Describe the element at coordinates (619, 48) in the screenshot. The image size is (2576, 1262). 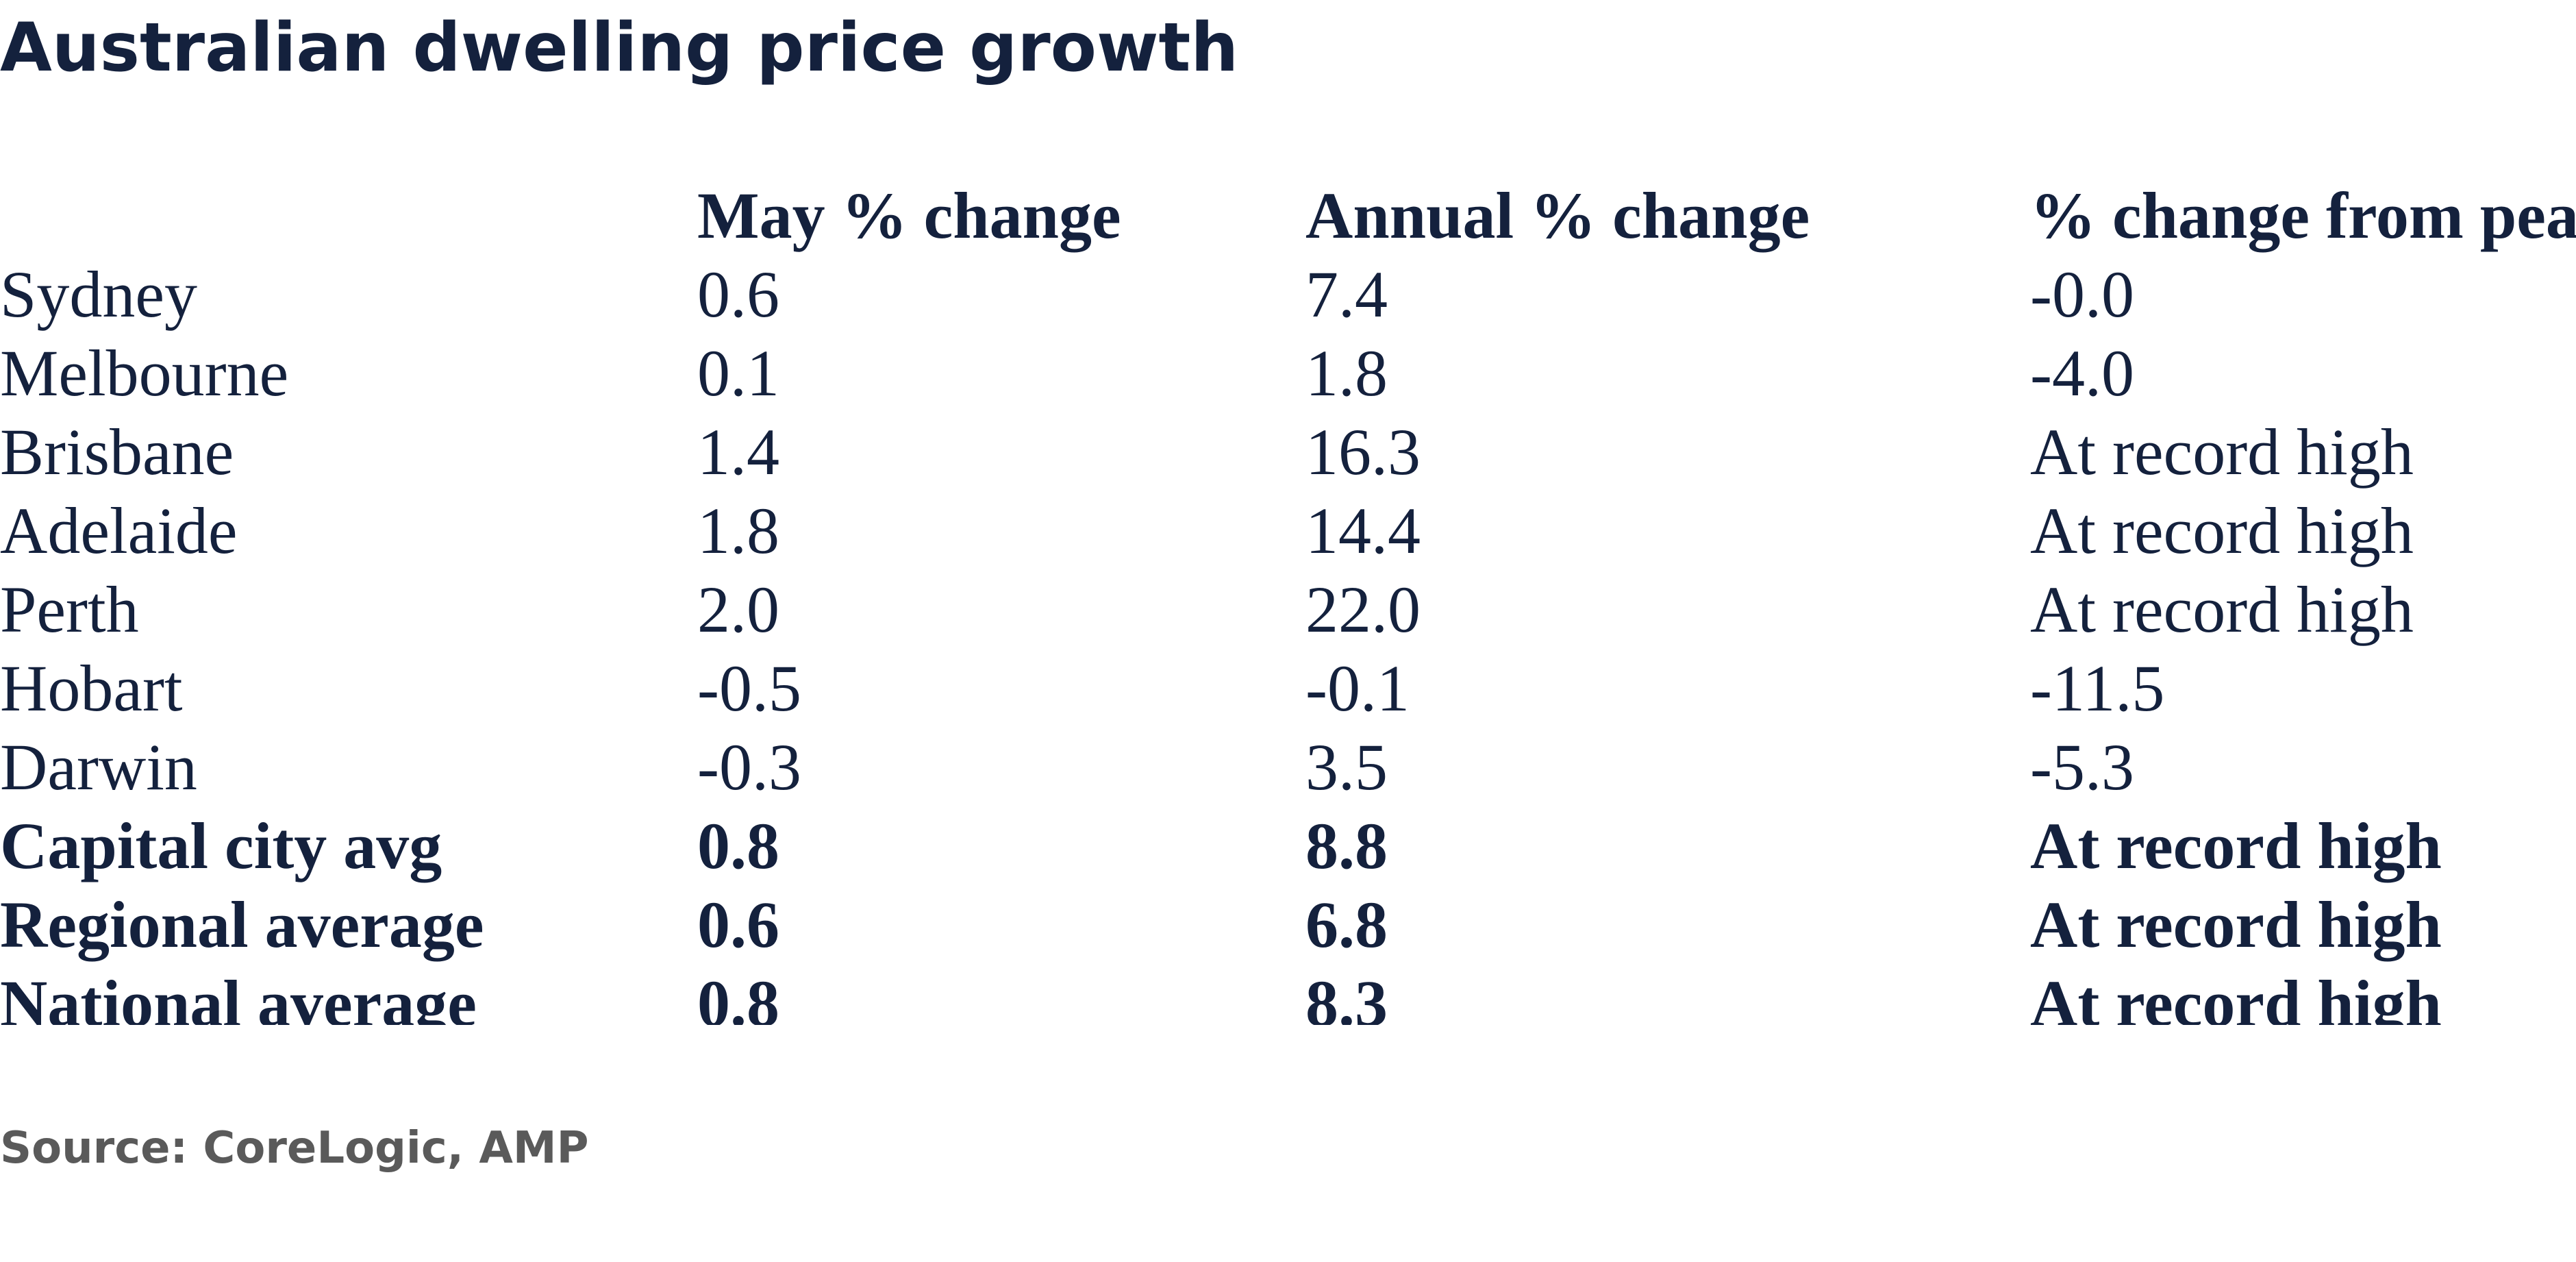
I see `chart-title: Australian dwelling price growth` at that location.